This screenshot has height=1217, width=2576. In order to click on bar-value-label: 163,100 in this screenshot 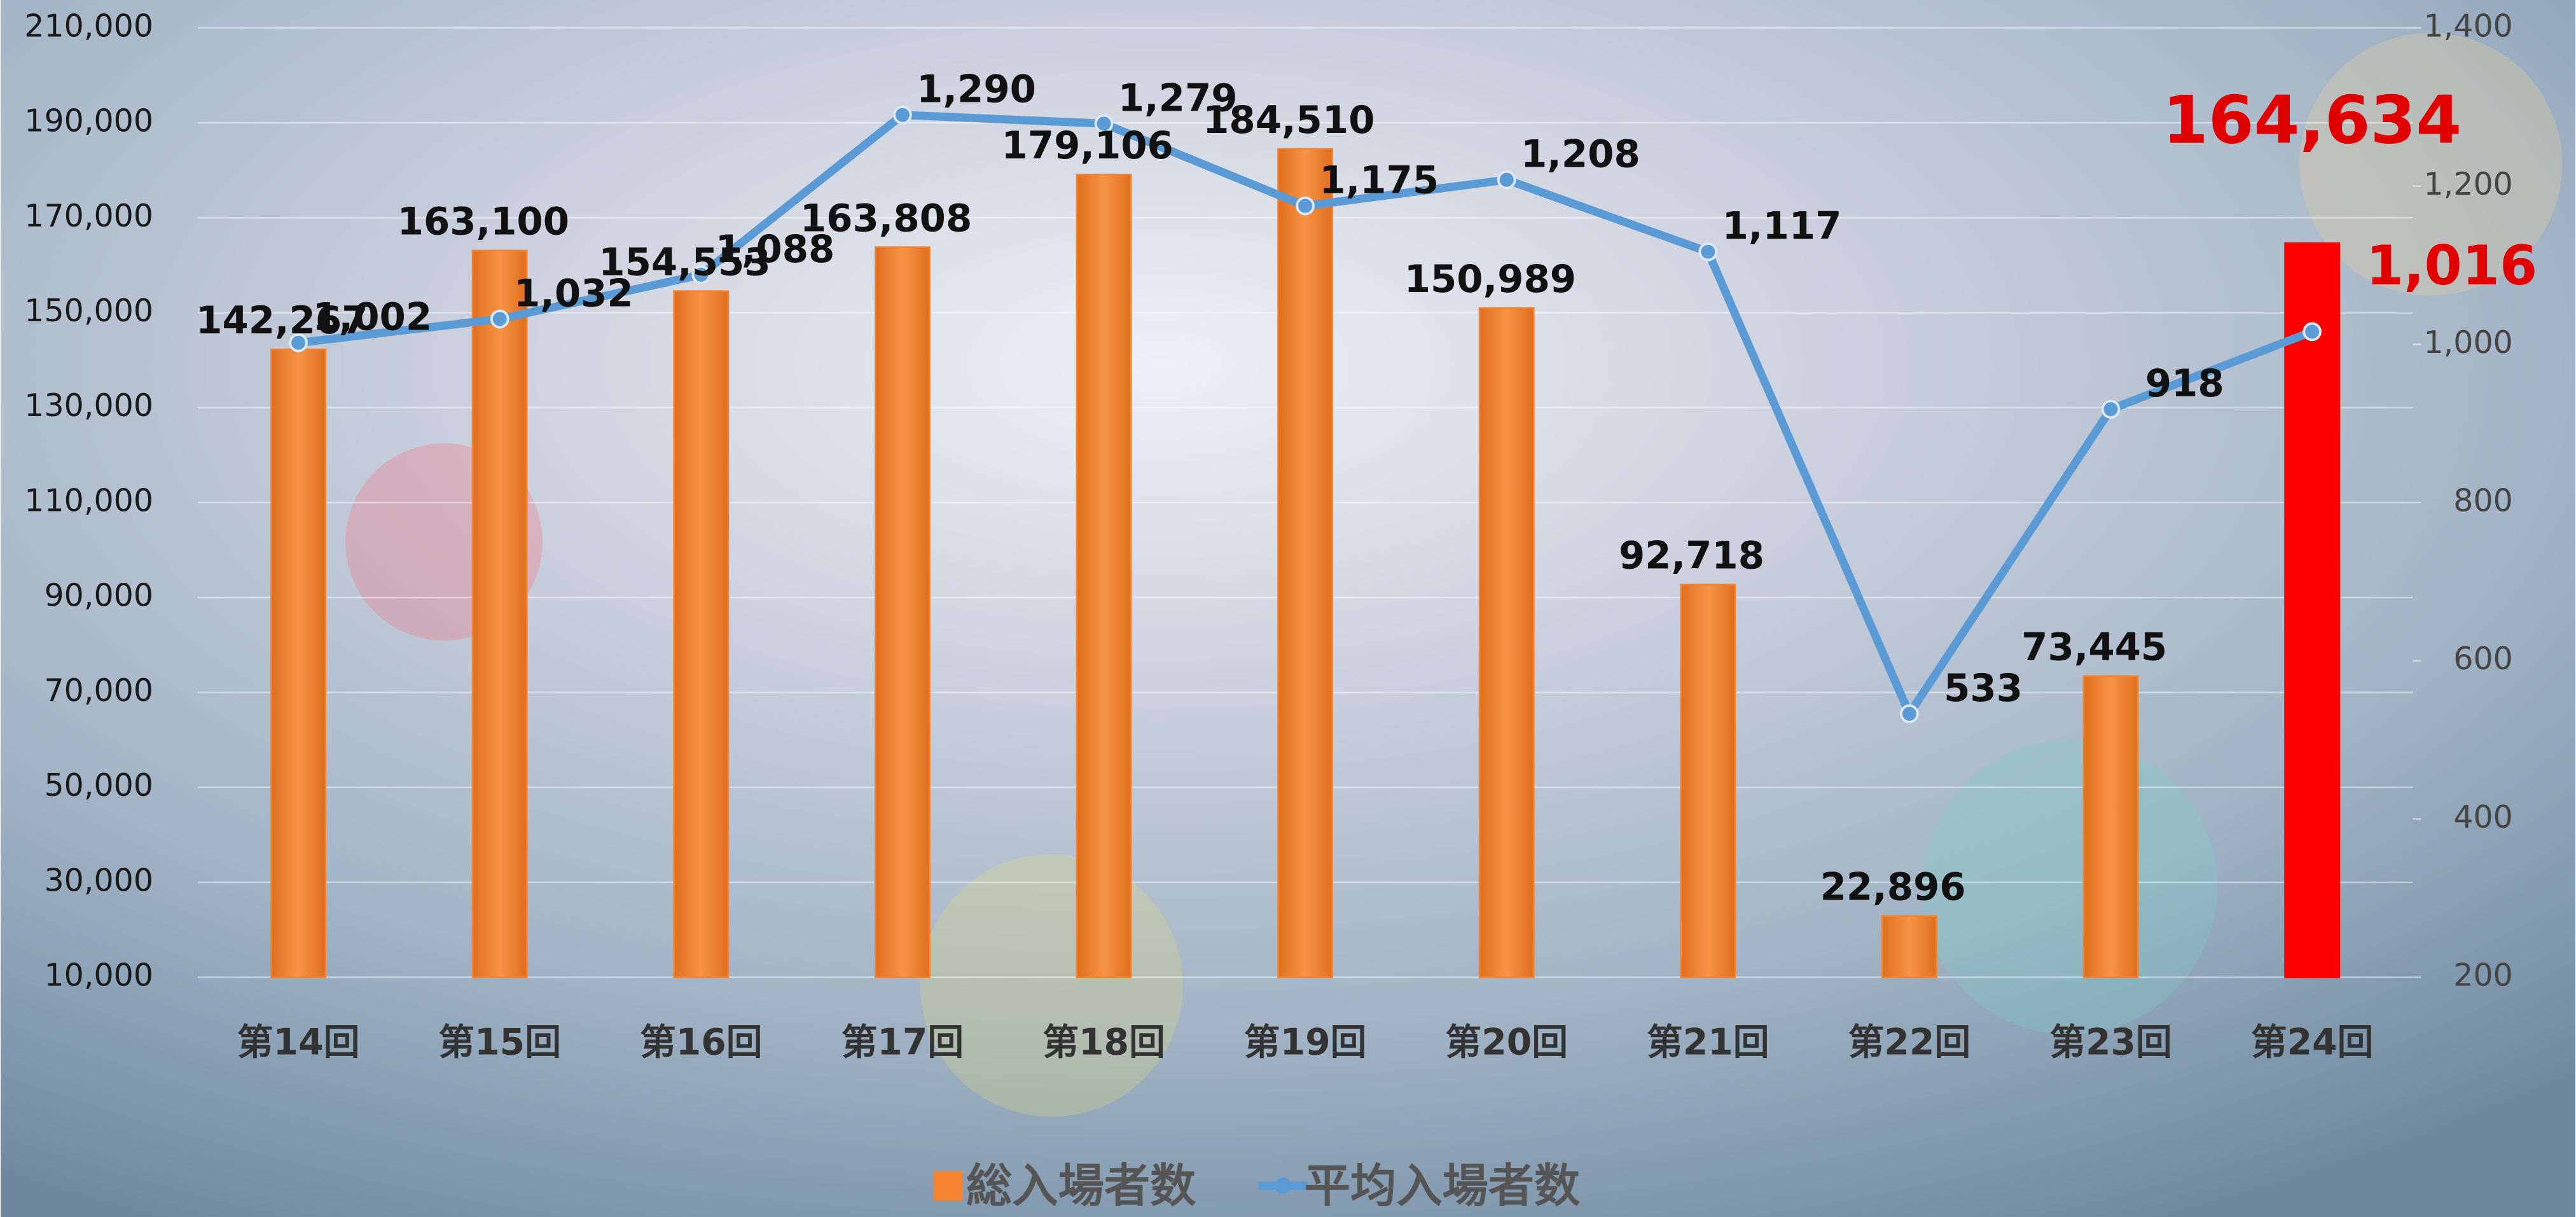, I will do `click(483, 222)`.